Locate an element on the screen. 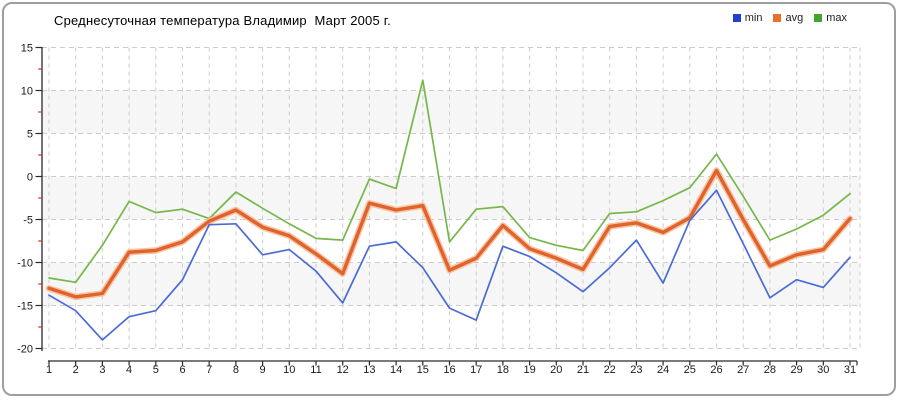 The height and width of the screenshot is (400, 900). max-swatch-icon is located at coordinates (818, 18).